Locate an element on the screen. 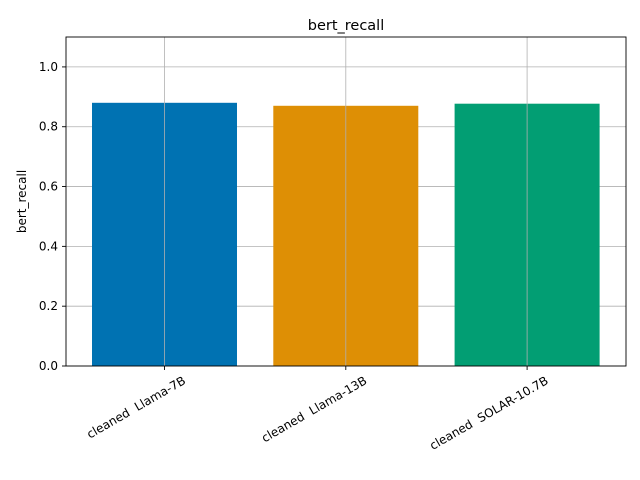 Image resolution: width=640 pixels, height=480 pixels. y-tick-label: 0.8 is located at coordinates (48, 127).